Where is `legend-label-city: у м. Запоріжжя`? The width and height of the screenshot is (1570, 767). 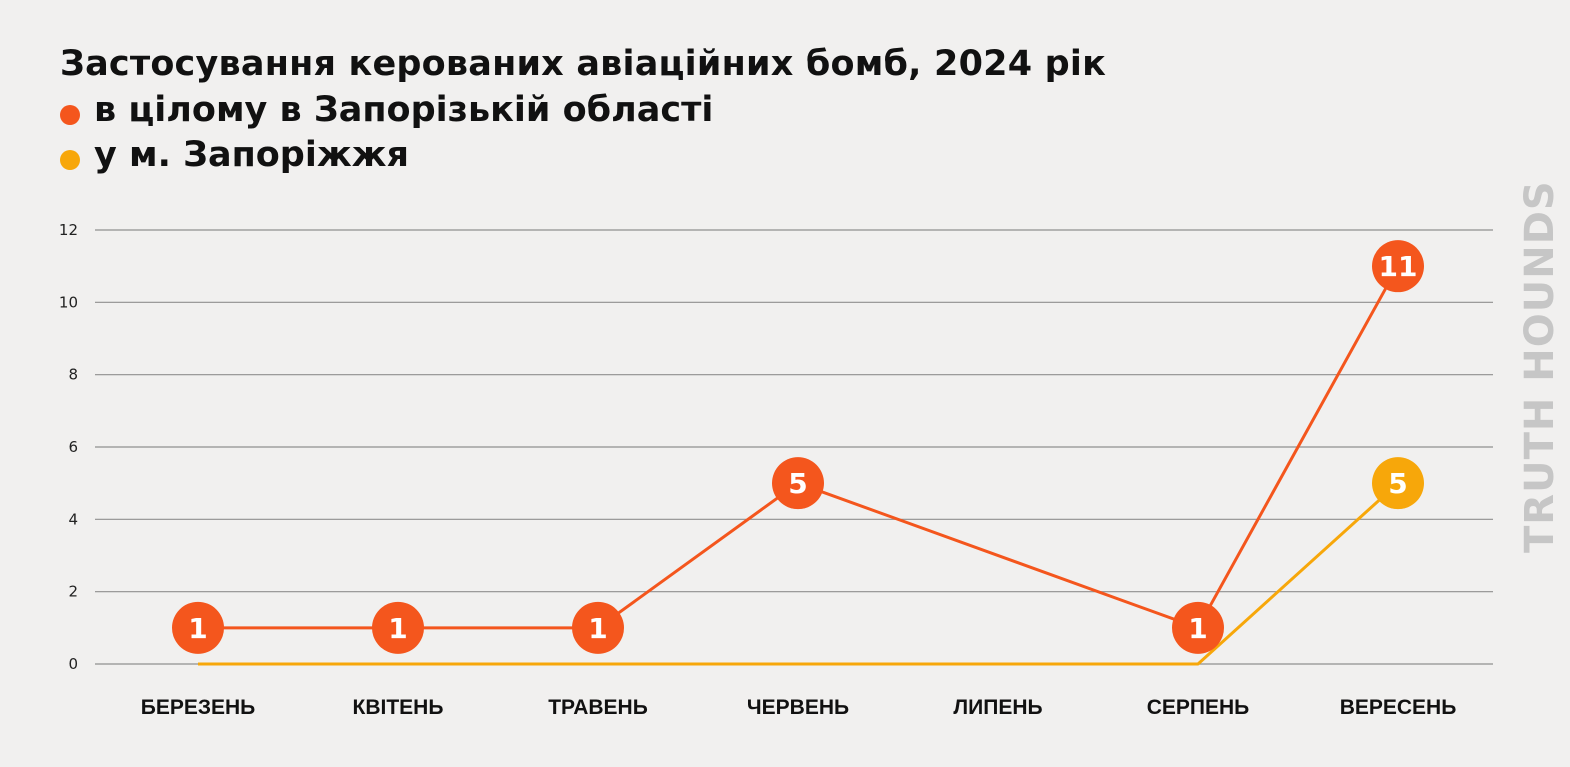
legend-label-city: у м. Запоріжжя is located at coordinates (251, 155).